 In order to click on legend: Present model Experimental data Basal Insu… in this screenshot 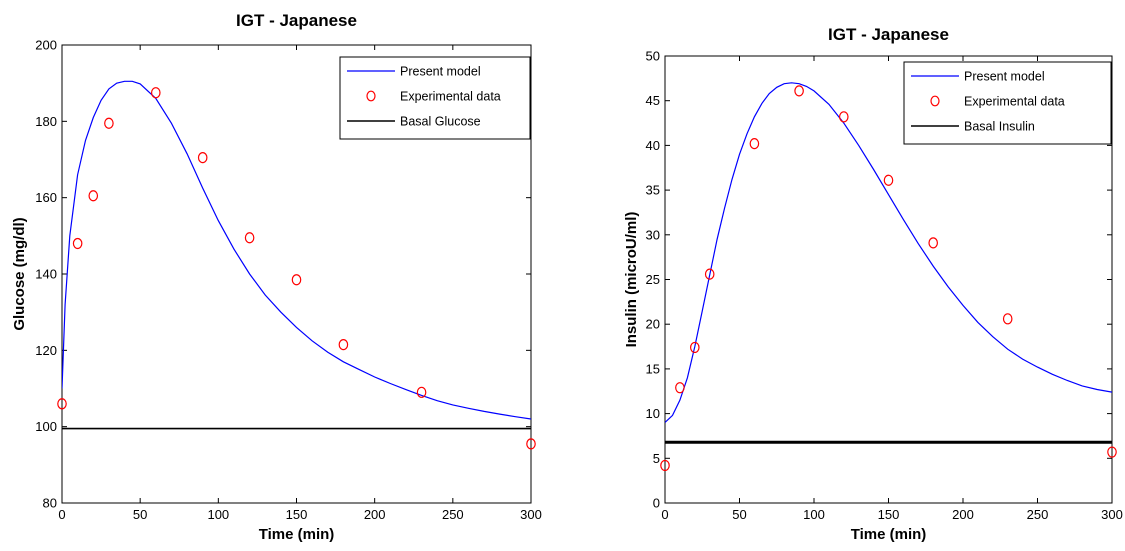, I will do `click(1007, 103)`.